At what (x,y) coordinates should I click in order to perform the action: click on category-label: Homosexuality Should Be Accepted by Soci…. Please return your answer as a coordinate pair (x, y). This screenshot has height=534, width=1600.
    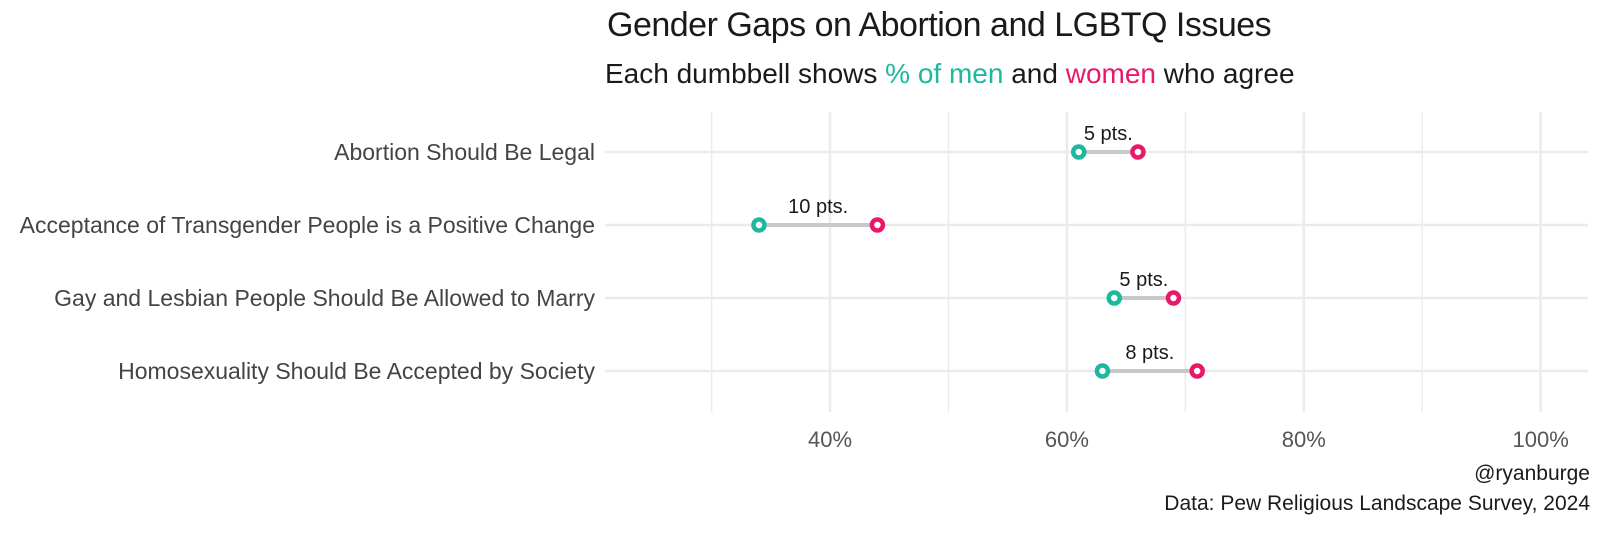
    Looking at the image, I should click on (356, 371).